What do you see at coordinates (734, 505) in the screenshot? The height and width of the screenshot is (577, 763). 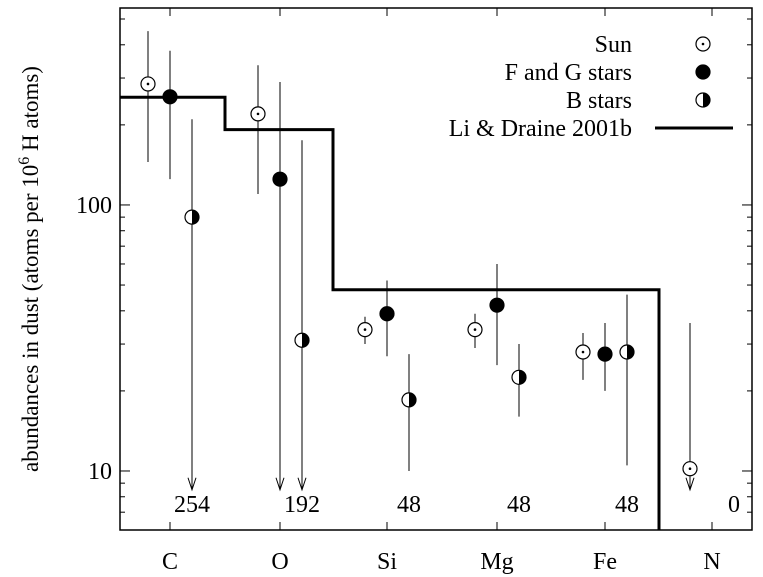 I see `model-total-label-N: 0` at bounding box center [734, 505].